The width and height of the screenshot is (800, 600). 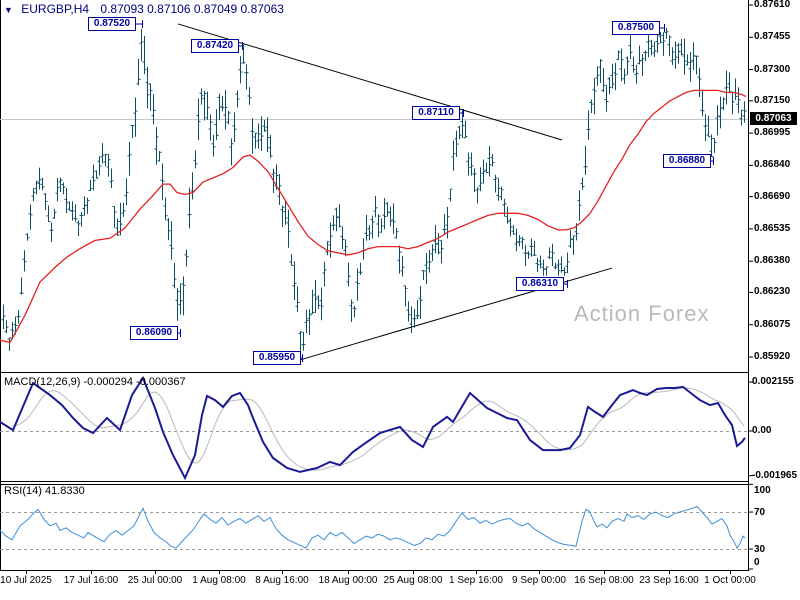 What do you see at coordinates (687, 161) in the screenshot?
I see `price-annotation: 0.86880` at bounding box center [687, 161].